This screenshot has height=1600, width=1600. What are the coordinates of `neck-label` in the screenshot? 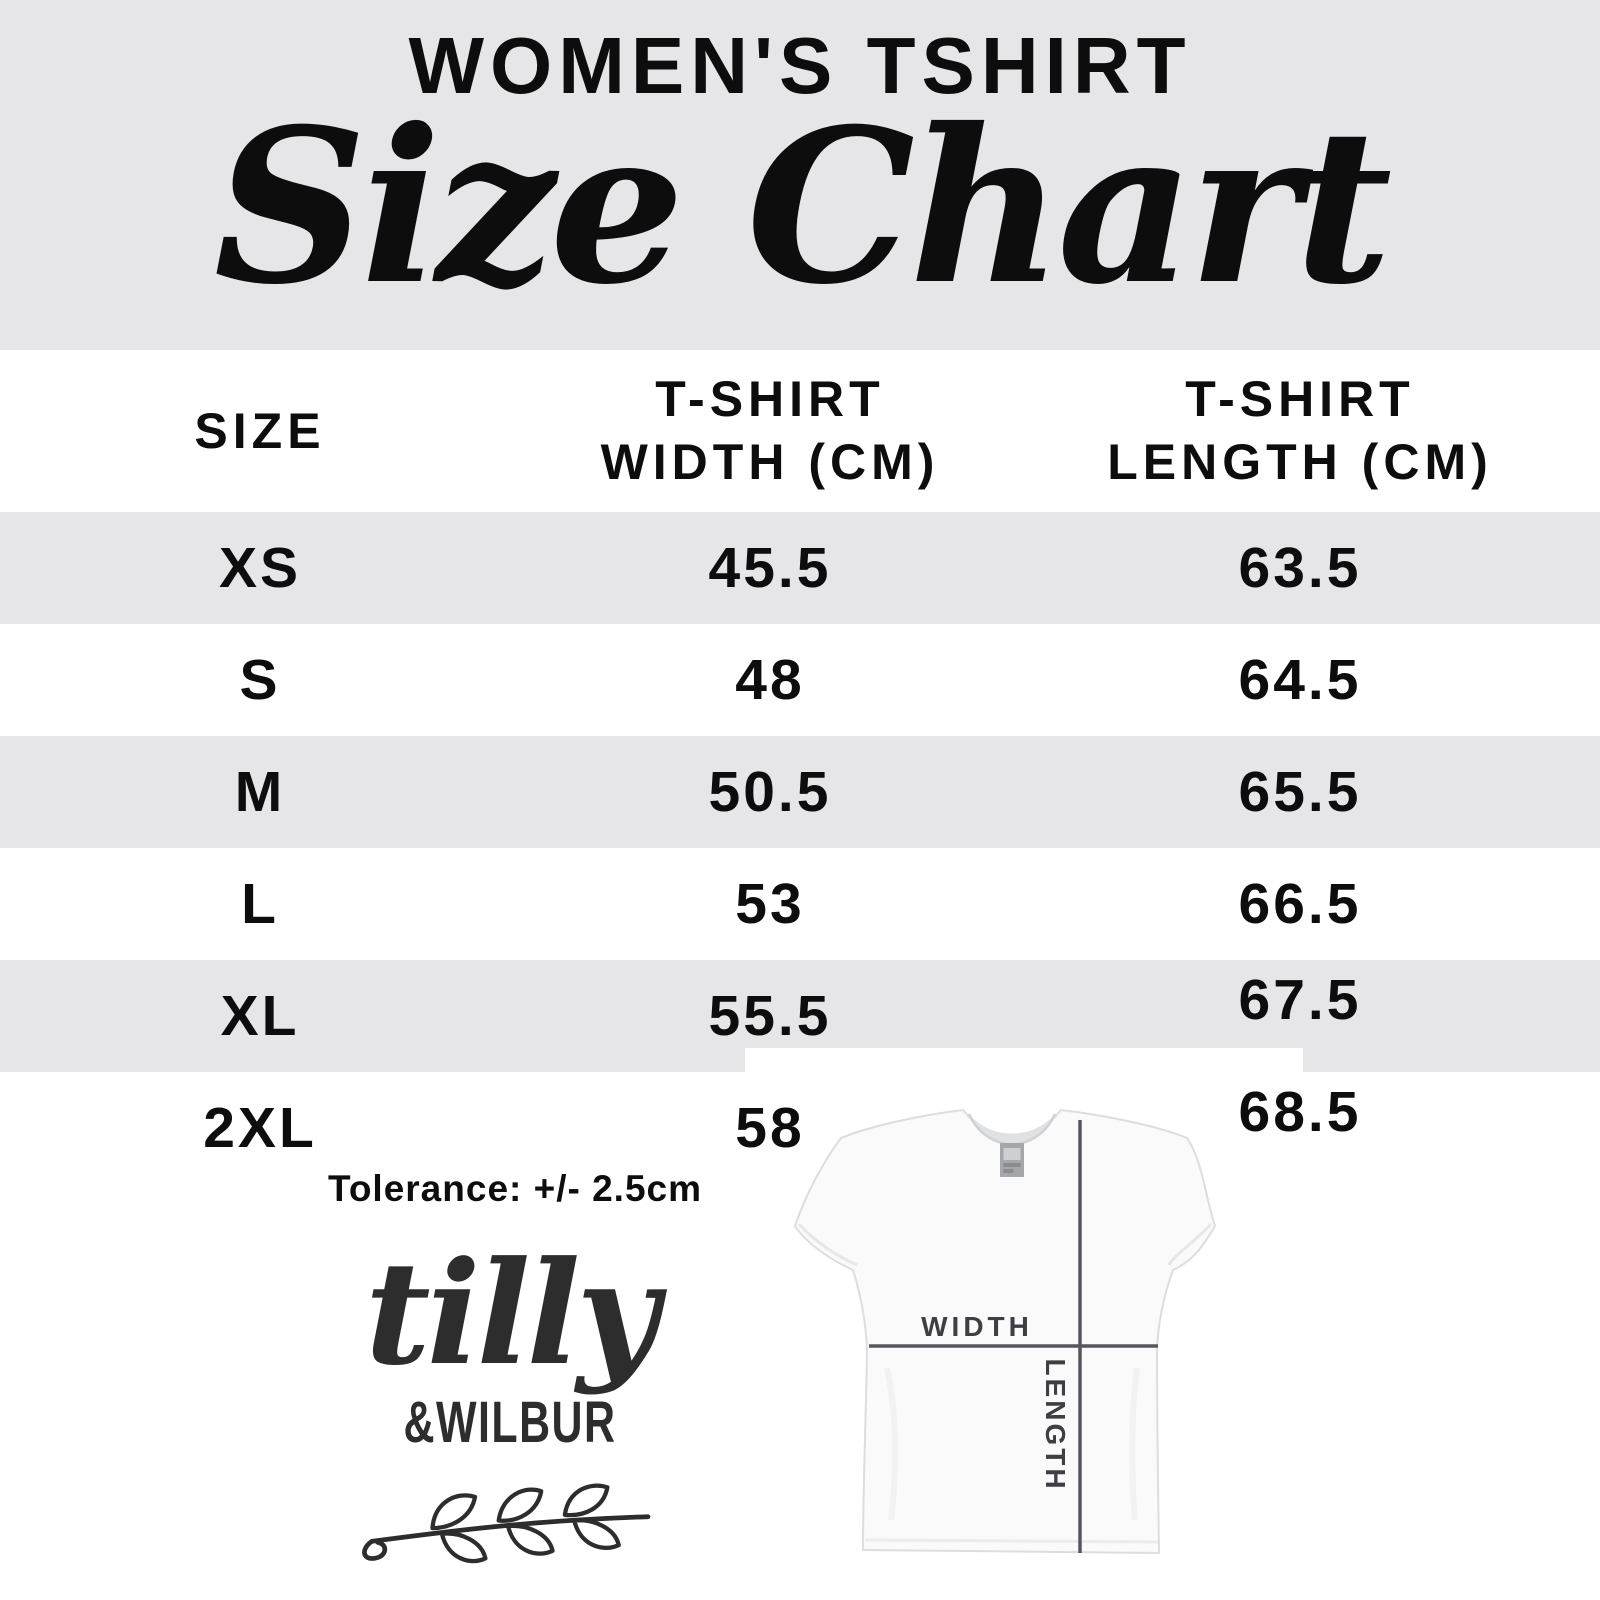 It's located at (1012, 1160).